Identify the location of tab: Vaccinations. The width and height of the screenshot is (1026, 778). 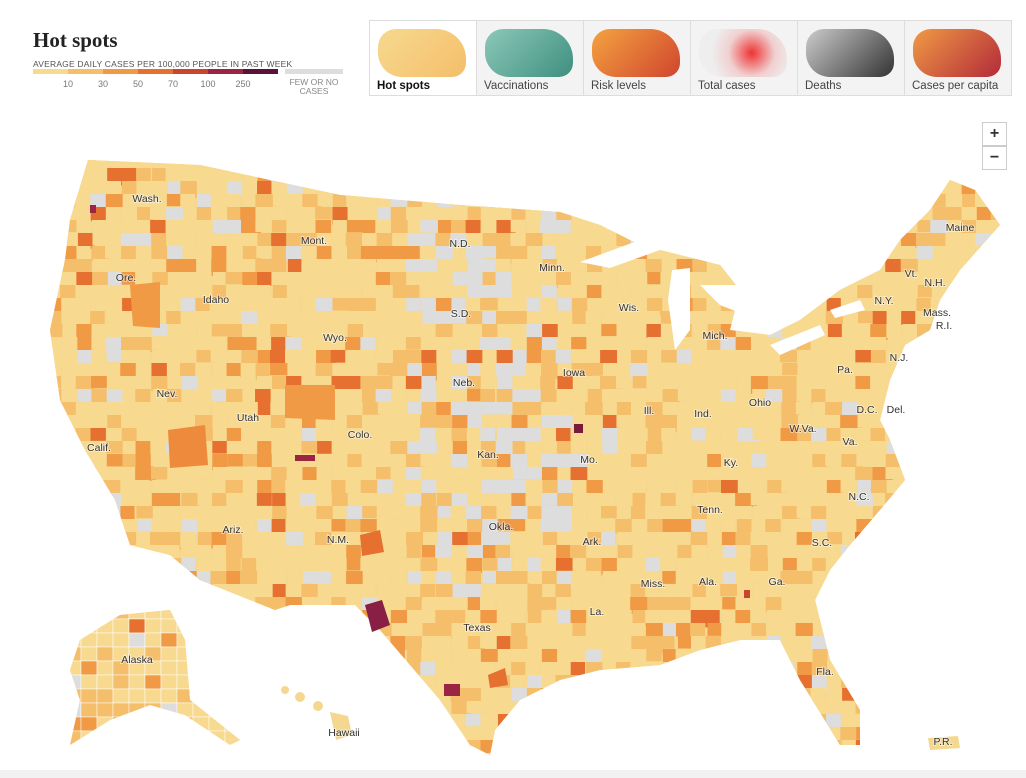
(529, 58).